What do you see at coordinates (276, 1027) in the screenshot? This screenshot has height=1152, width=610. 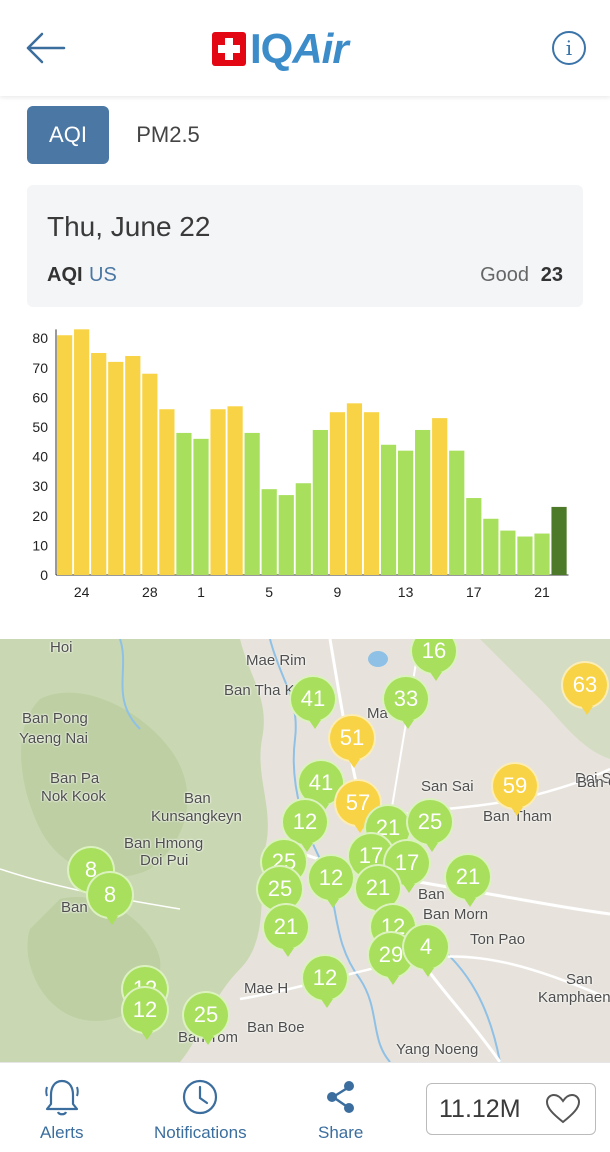 I see `map-place-label: Ban Boe` at bounding box center [276, 1027].